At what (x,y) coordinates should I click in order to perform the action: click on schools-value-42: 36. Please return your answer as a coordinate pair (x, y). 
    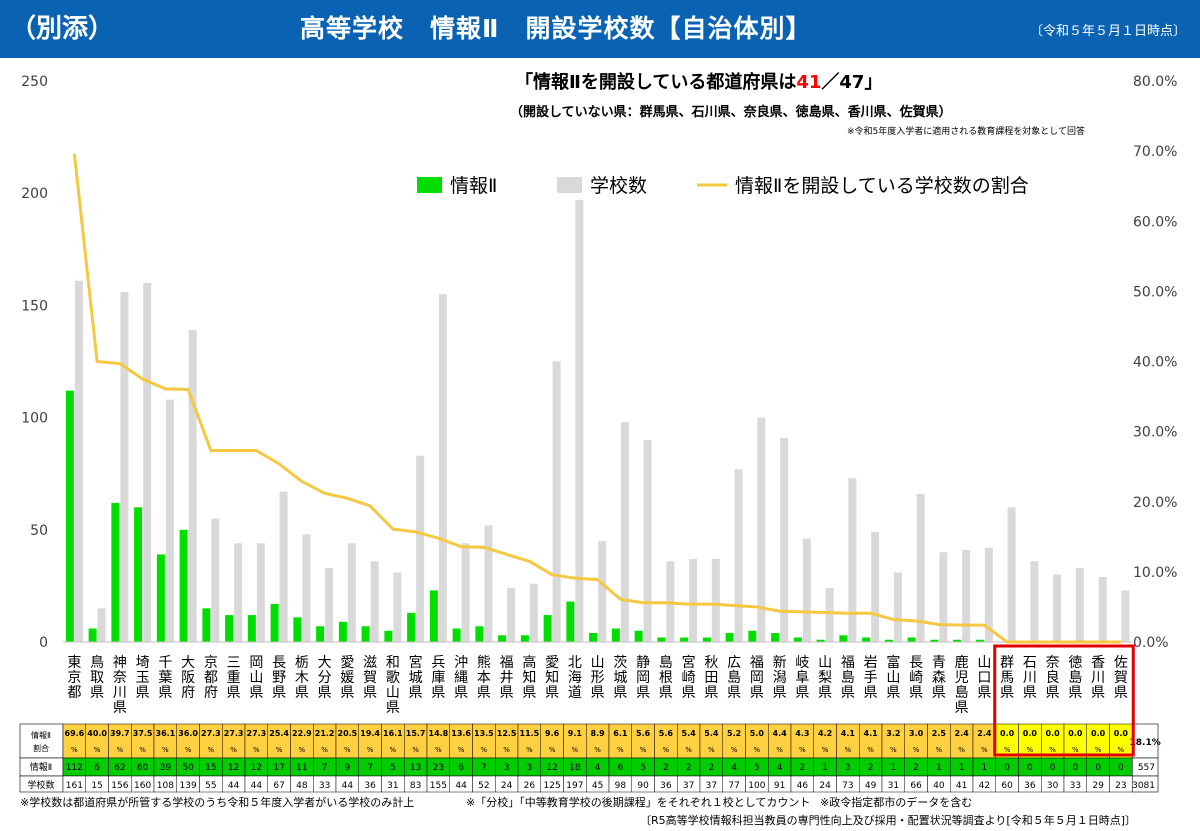
    Looking at the image, I should click on (1030, 786).